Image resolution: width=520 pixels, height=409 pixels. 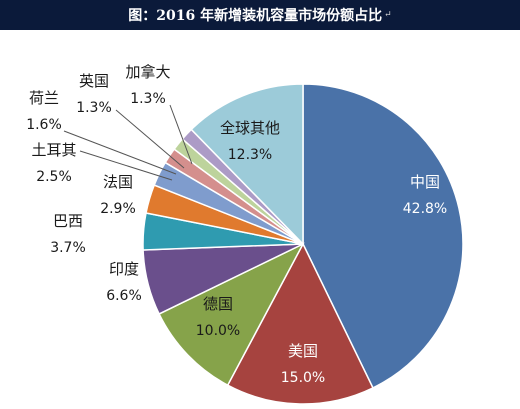 What do you see at coordinates (68, 221) in the screenshot?
I see `slice-label: 巴西` at bounding box center [68, 221].